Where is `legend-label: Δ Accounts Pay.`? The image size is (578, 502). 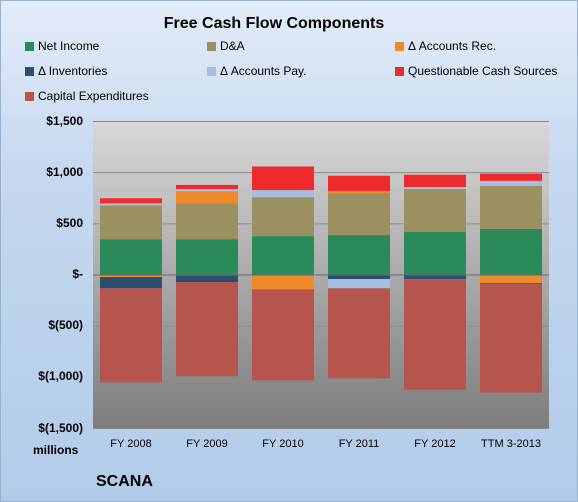
legend-label: Δ Accounts Pay. is located at coordinates (263, 71).